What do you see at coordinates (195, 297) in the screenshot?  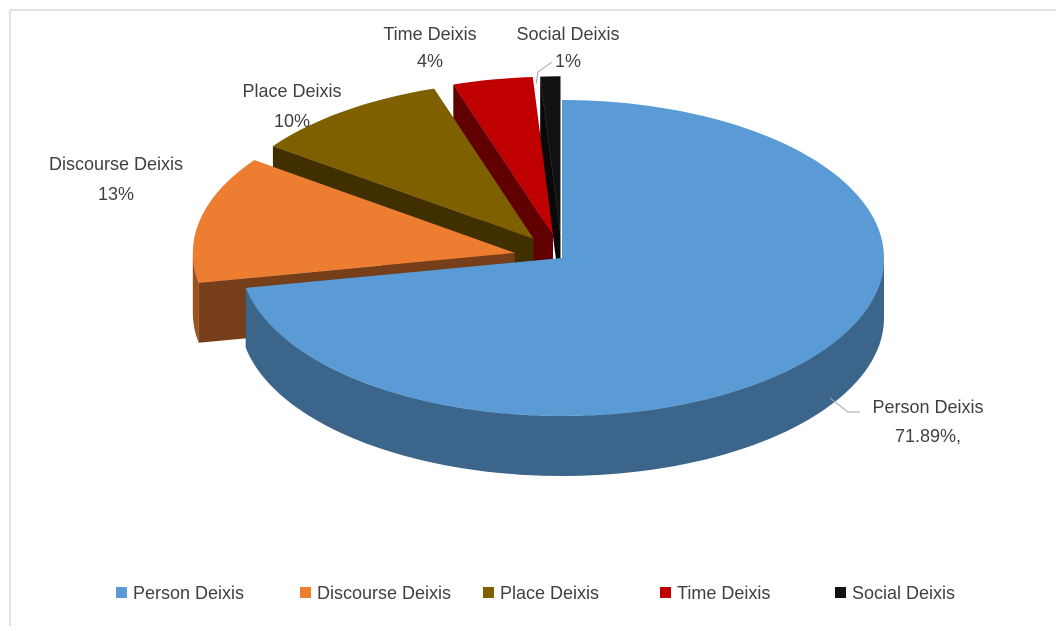 I see `slice-wall` at bounding box center [195, 297].